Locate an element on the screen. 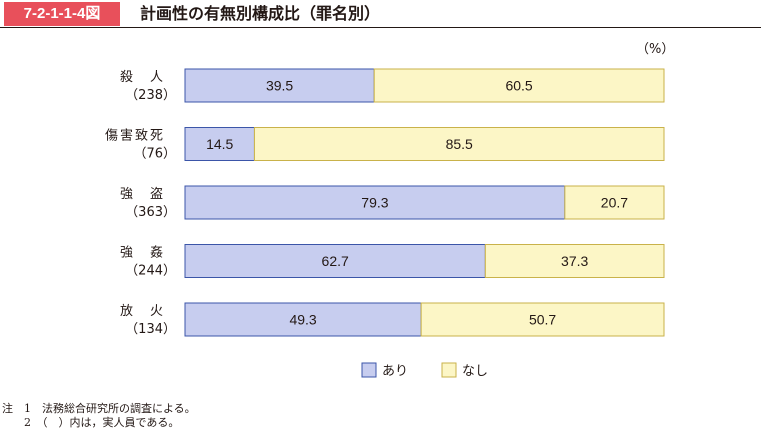 The image size is (761, 432). category-label: 放 火 is located at coordinates (142, 311).